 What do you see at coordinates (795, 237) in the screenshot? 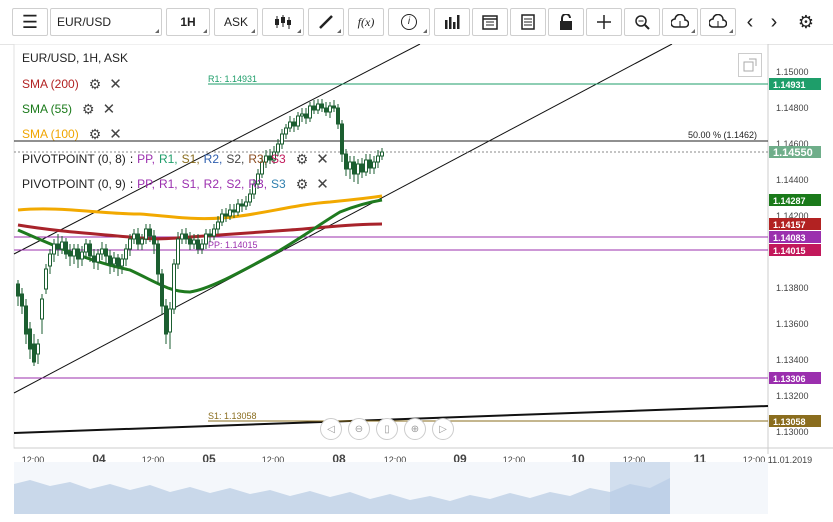
I see `price-tag: 1.14083` at bounding box center [795, 237].